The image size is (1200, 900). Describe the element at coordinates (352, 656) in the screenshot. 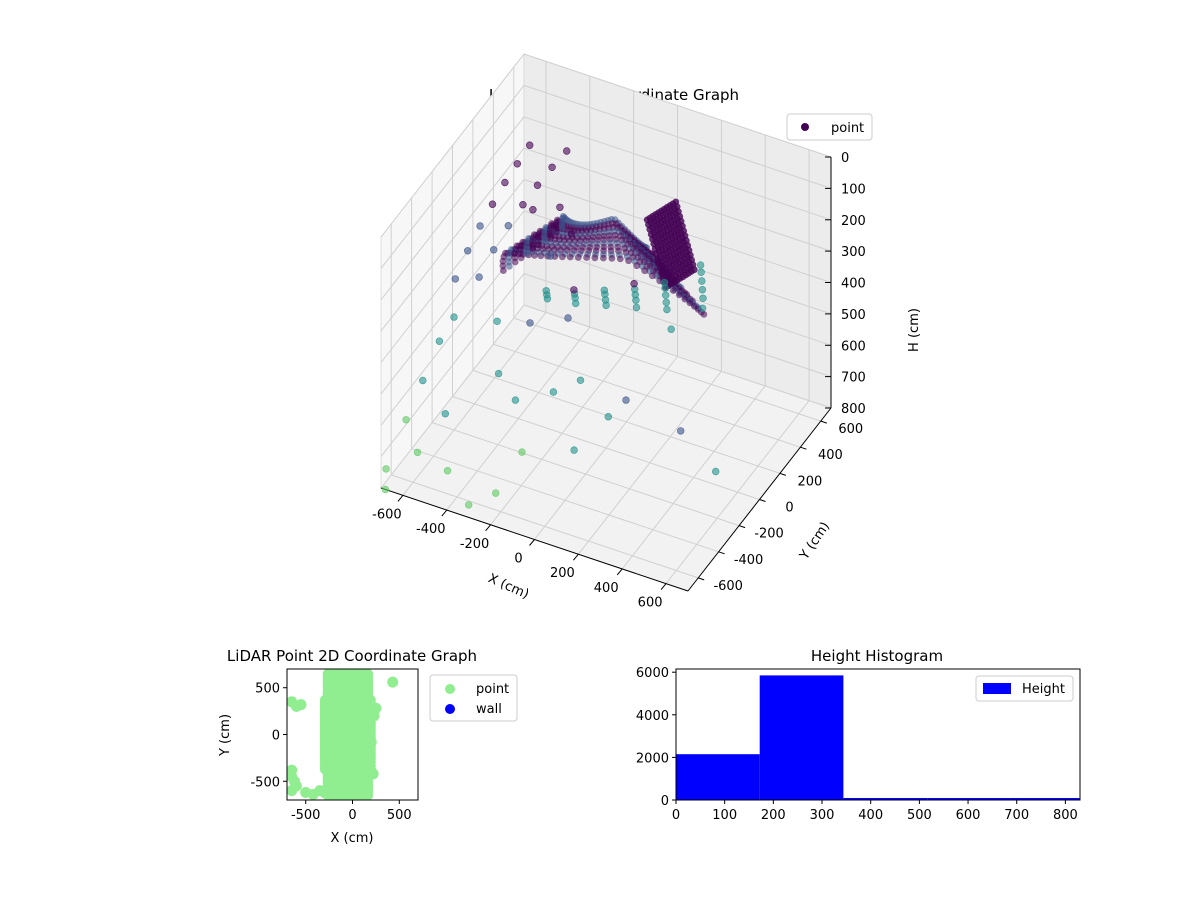

I see `chart2d-title: LiDAR Point 2D Coordinate Graph` at that location.